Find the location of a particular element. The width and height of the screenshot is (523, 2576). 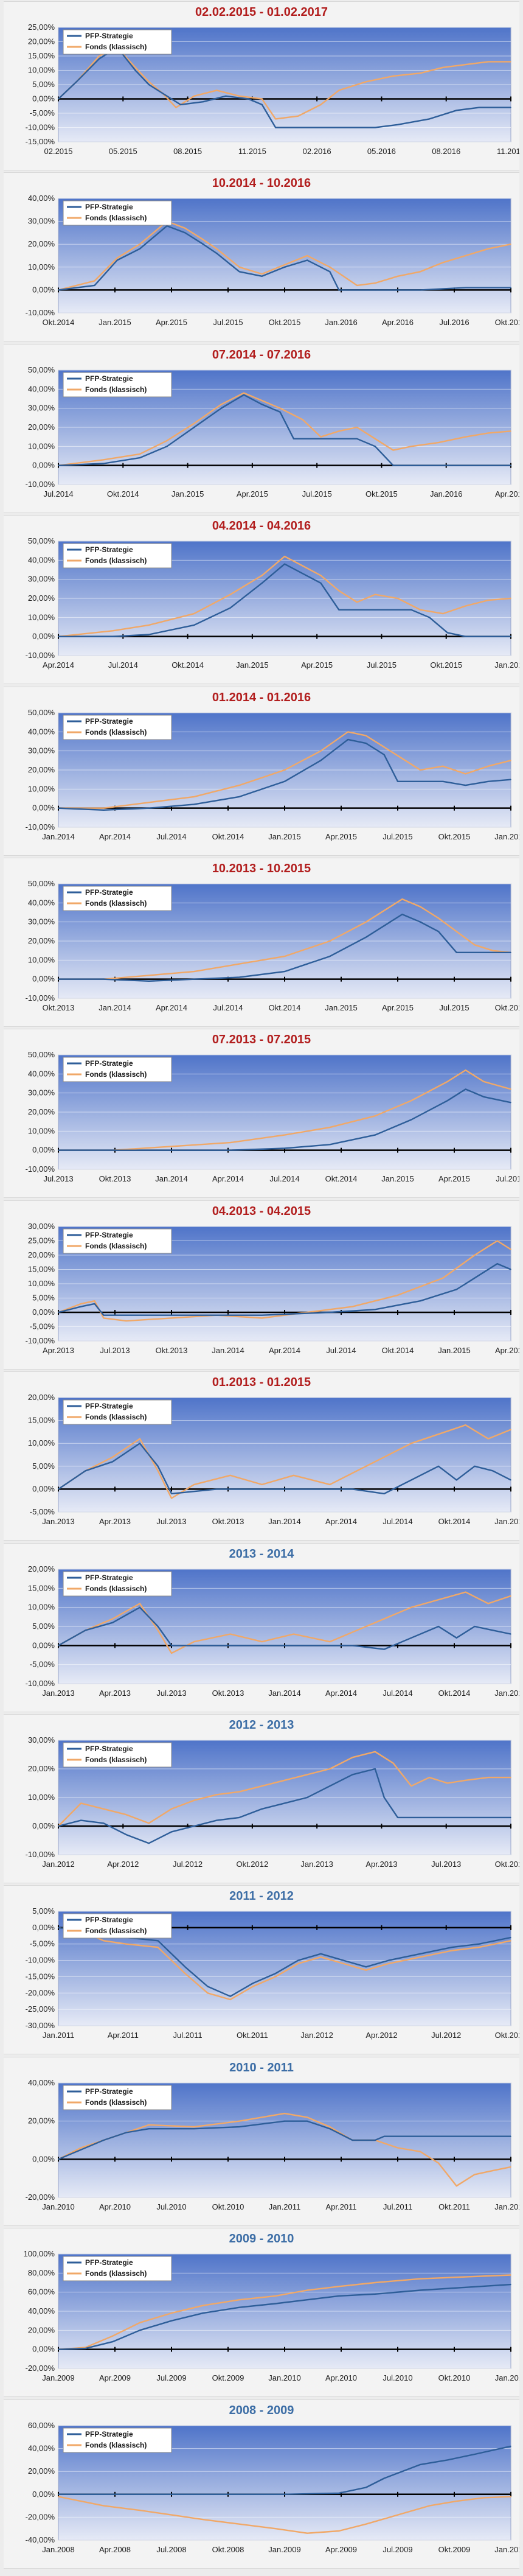

x-tick-label: Jul.2013 is located at coordinates (171, 1693).